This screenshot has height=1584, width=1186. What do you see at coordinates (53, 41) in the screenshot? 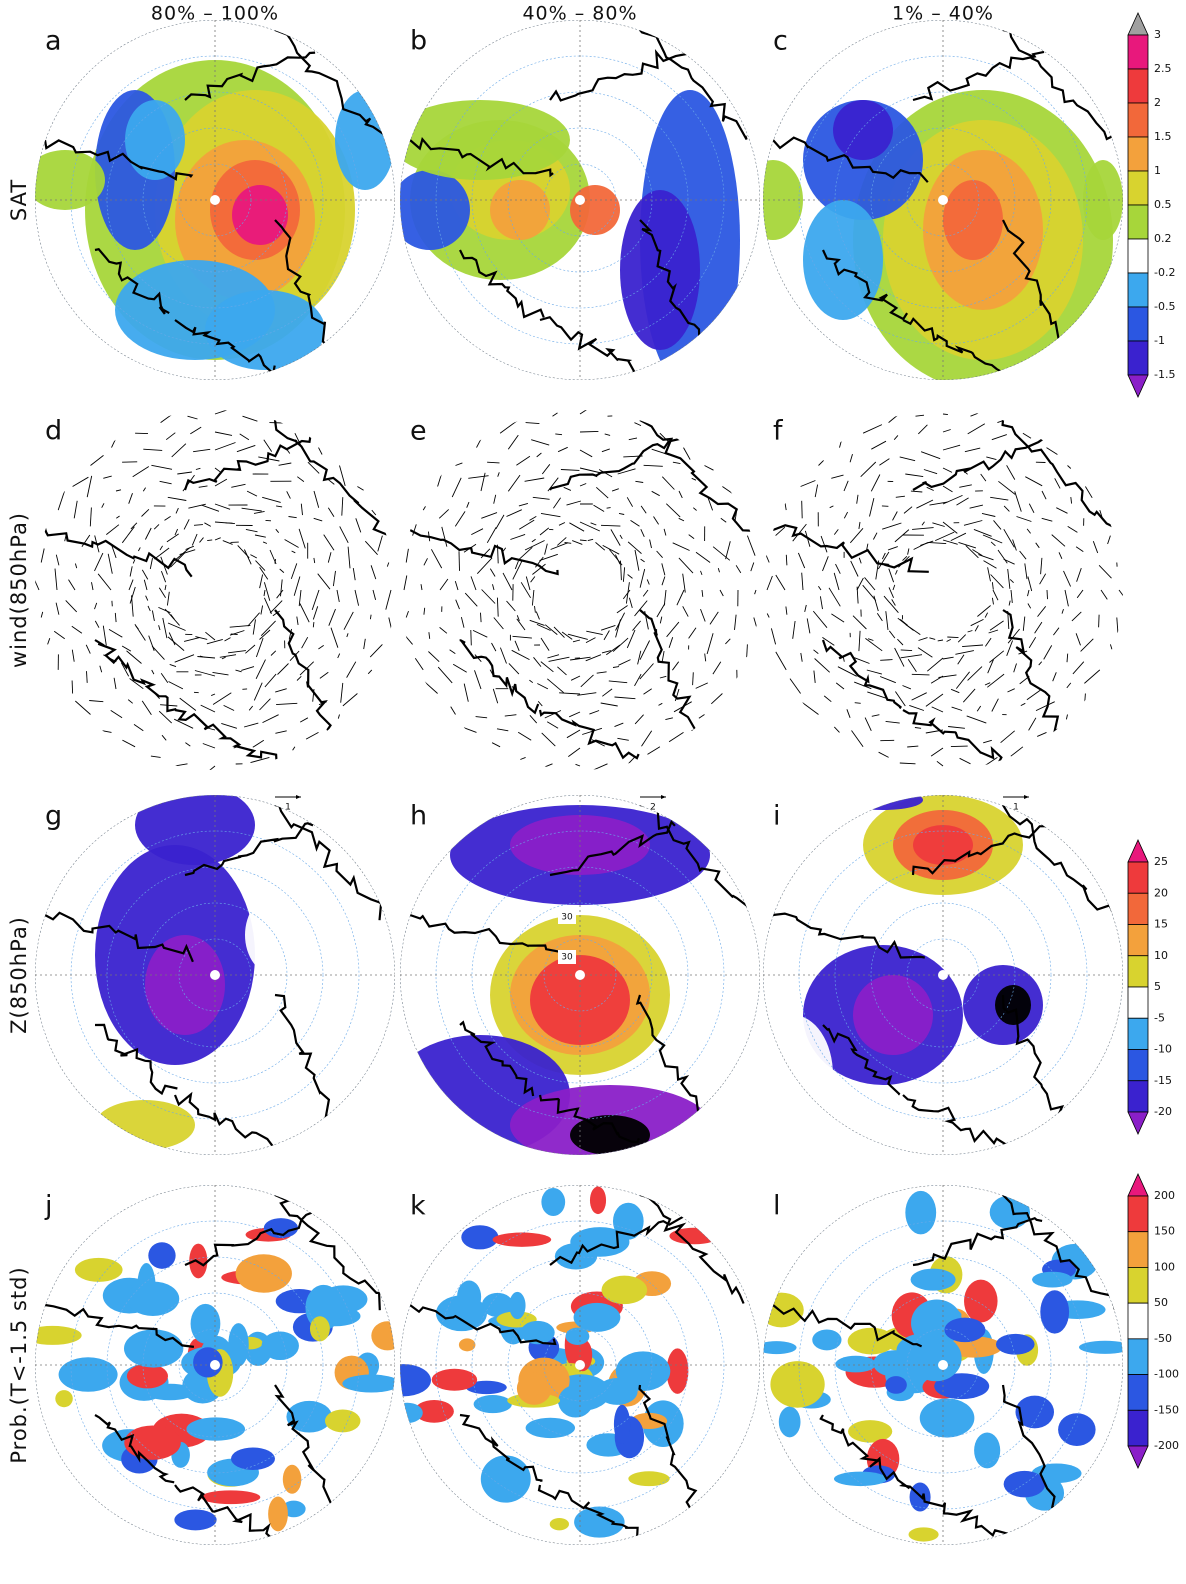
I see `panel-letter: a` at bounding box center [53, 41].